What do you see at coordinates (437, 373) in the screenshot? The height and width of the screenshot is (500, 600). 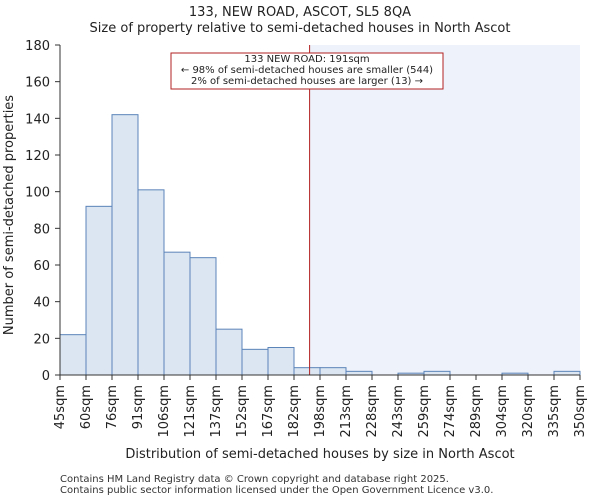 I see `bar-259sqm` at bounding box center [437, 373].